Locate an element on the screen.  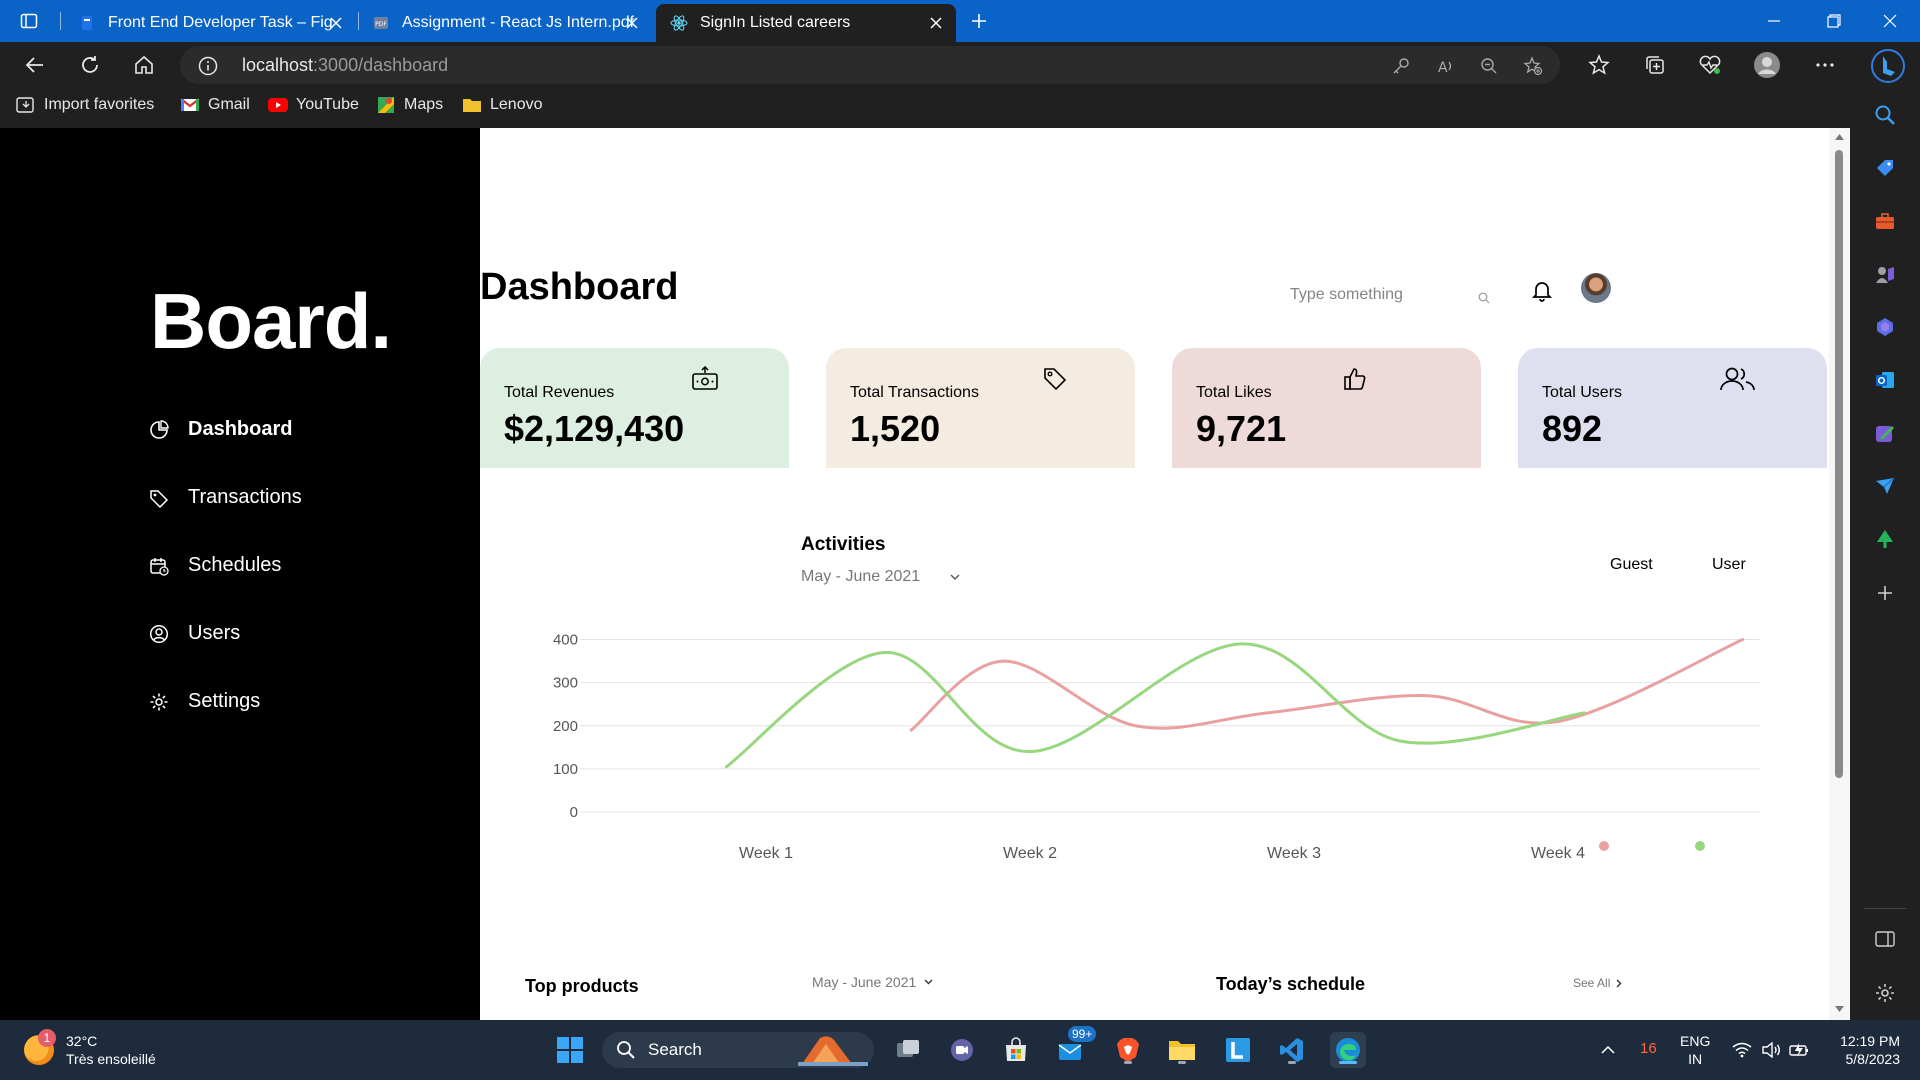
series-line-guest is located at coordinates (1327, 685).